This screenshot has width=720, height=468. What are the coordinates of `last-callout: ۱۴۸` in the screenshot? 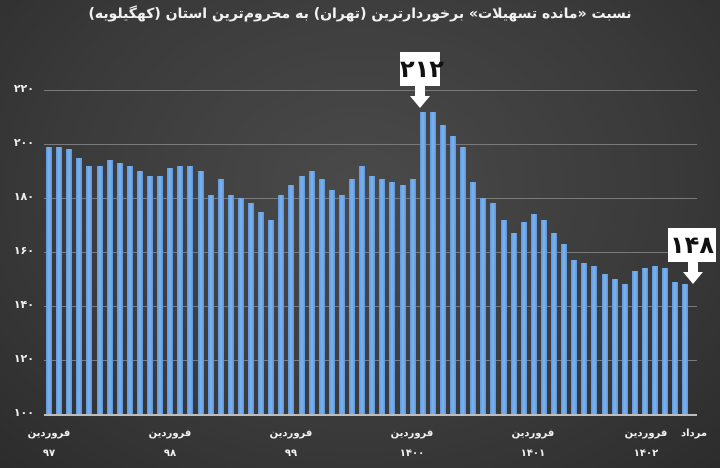 It's located at (692, 245).